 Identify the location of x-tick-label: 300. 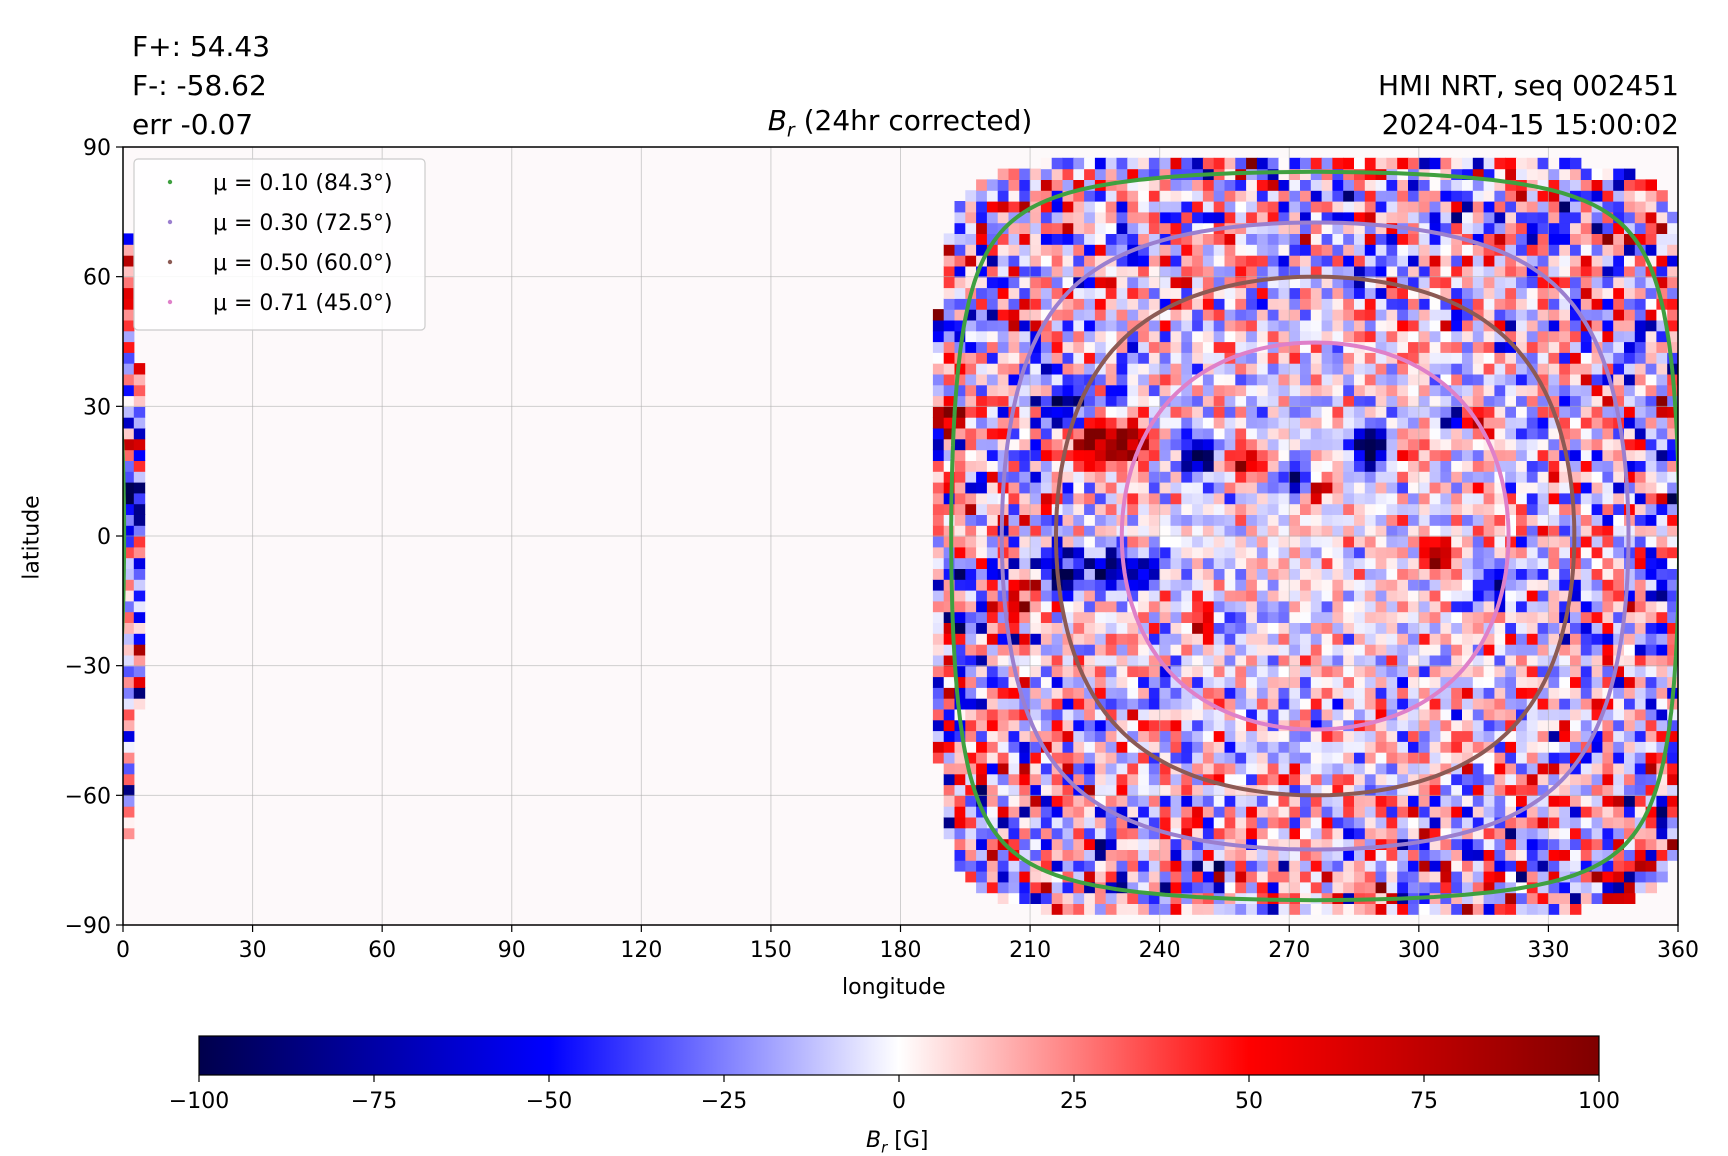
(1419, 950).